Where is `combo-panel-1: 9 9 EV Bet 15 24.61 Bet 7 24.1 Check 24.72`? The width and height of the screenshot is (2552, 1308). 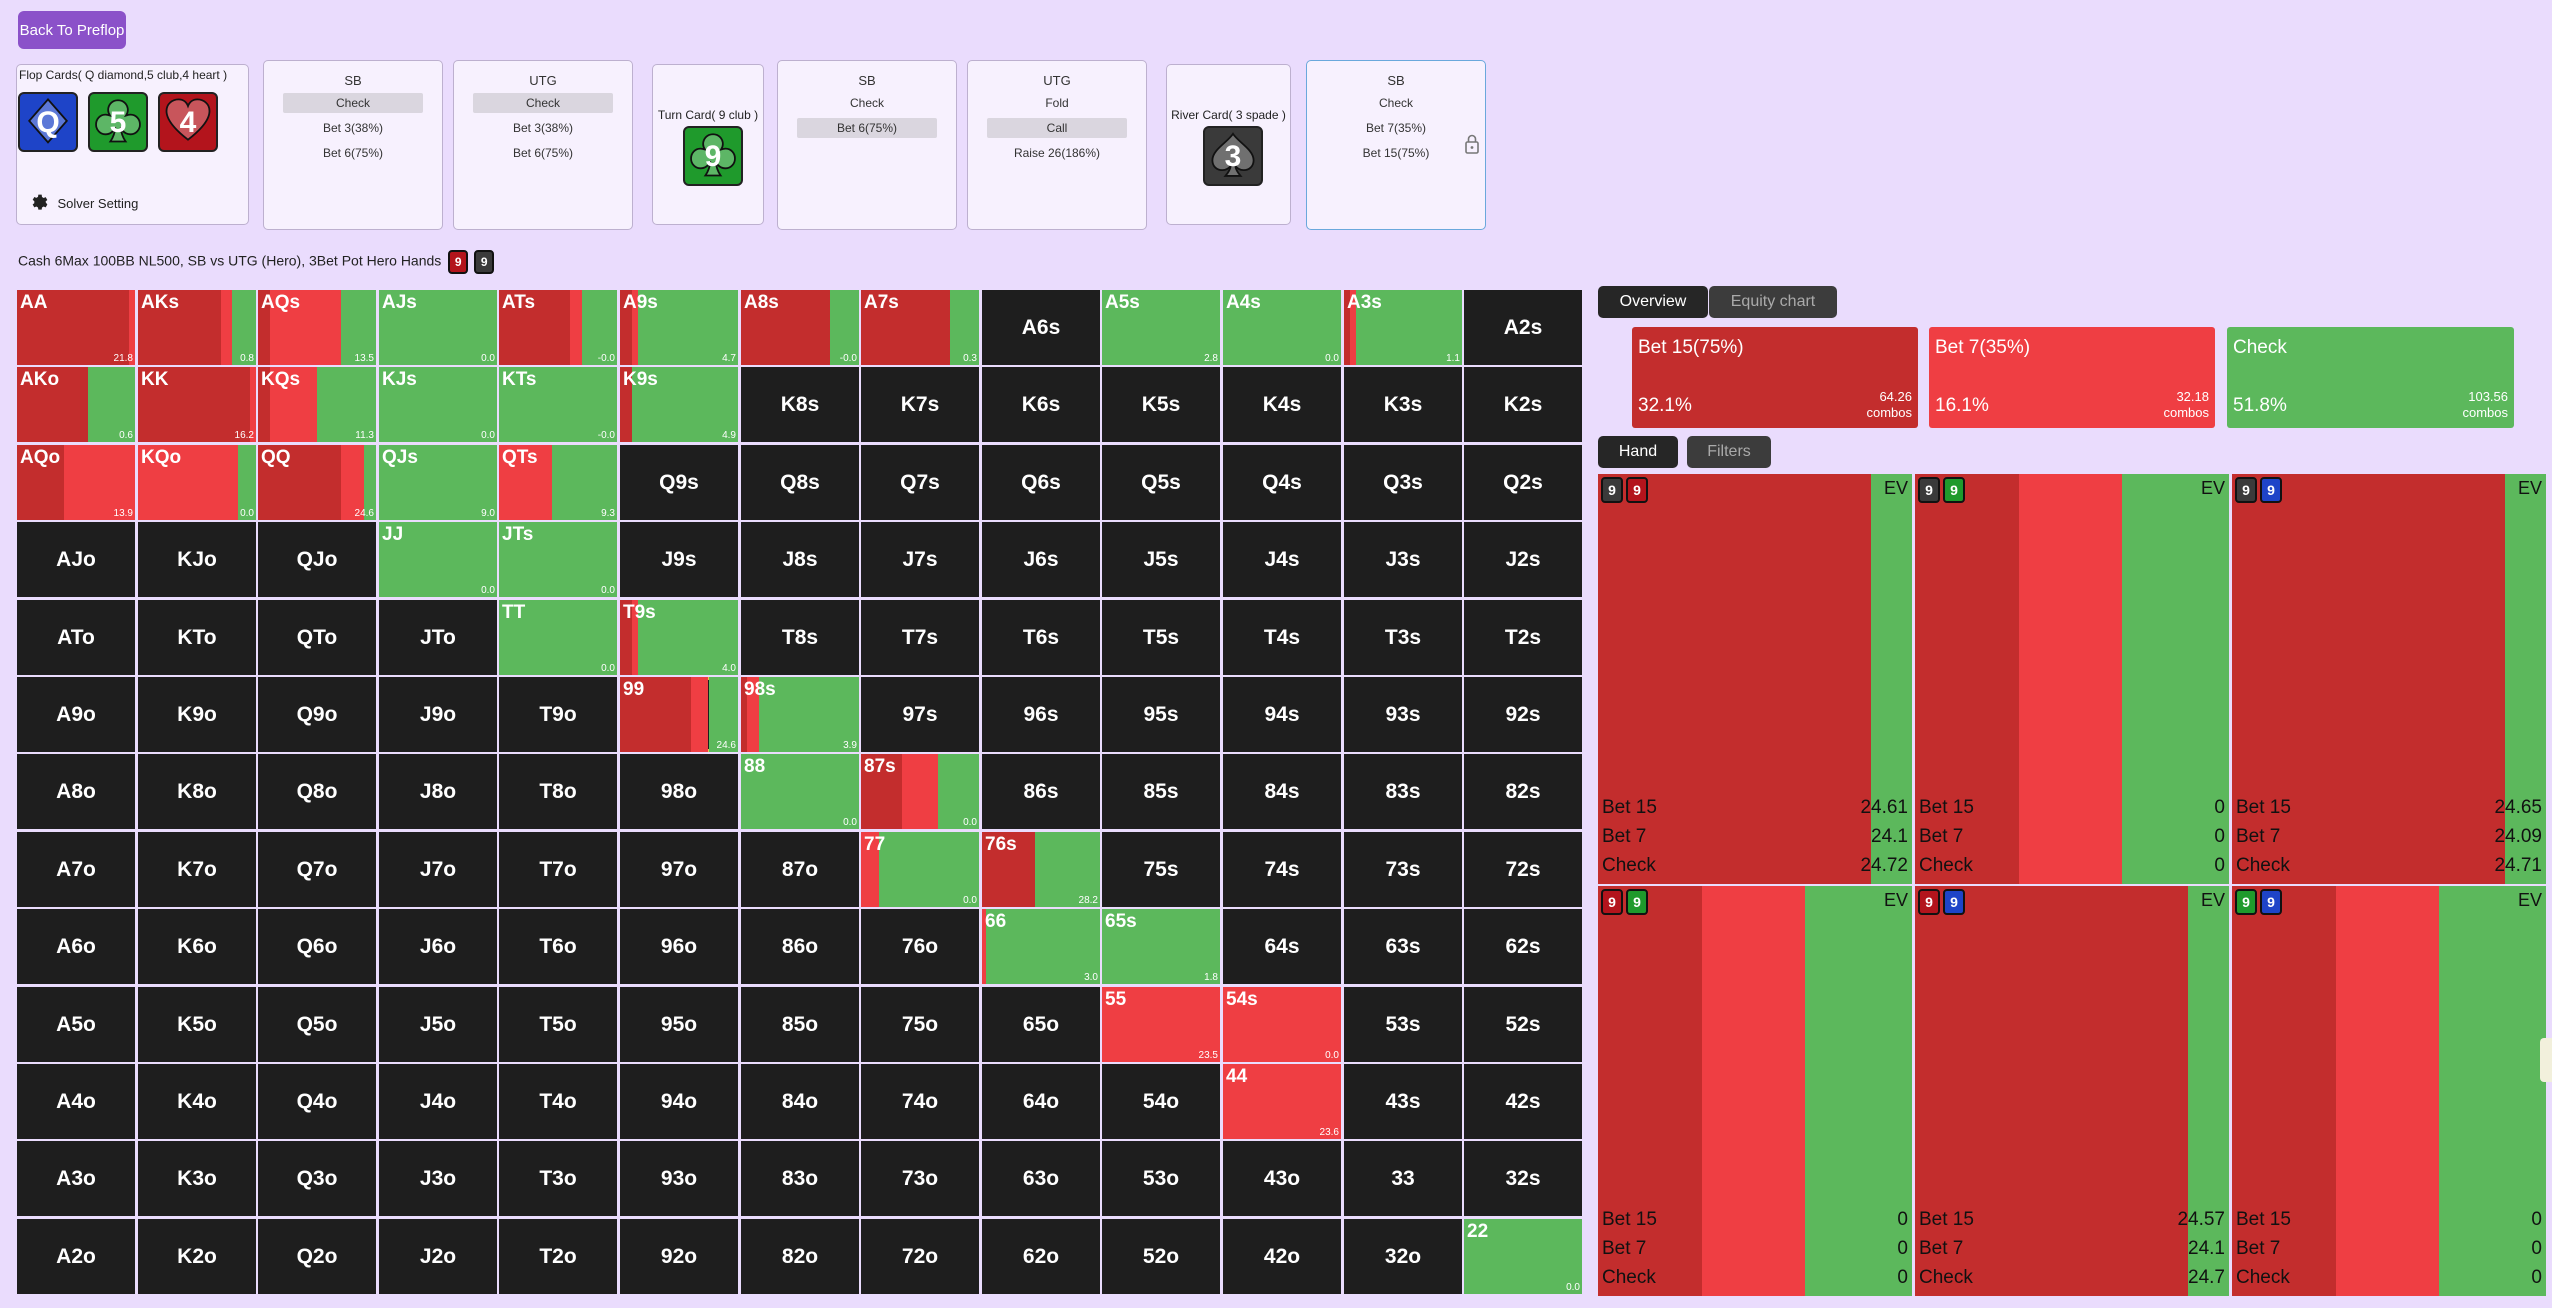
combo-panel-1: 9 9 EV Bet 15 24.61 Bet 7 24.1 Check 24.72 is located at coordinates (1755, 679).